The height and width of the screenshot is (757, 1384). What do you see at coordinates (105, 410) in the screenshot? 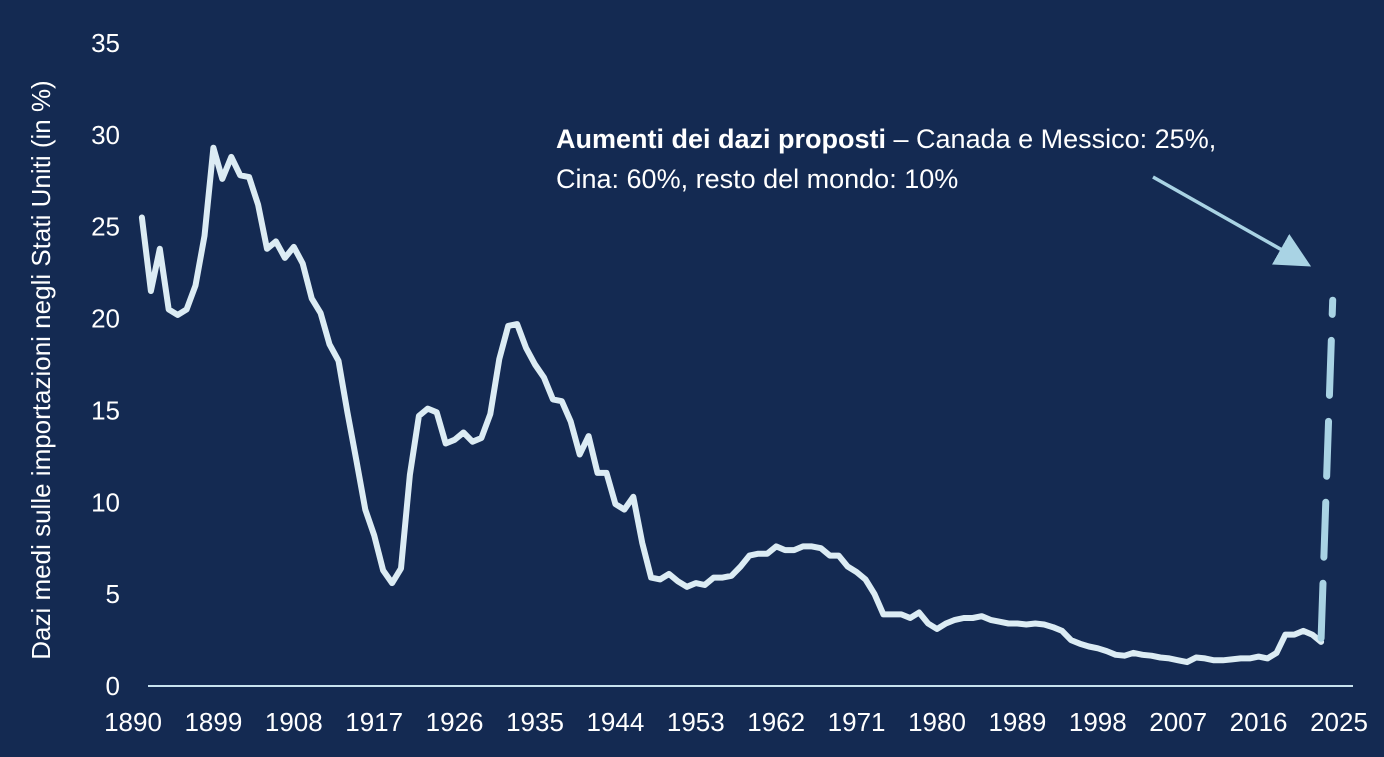
I see `y-tick-label: 15` at bounding box center [105, 410].